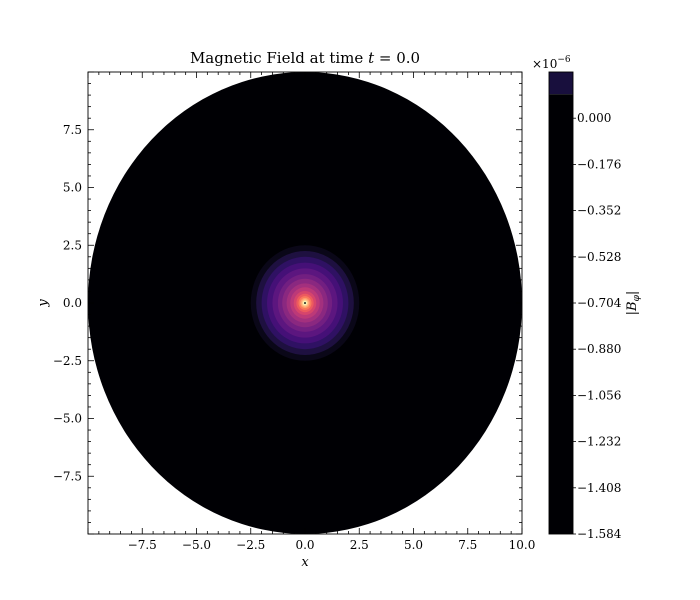 The height and width of the screenshot is (600, 700). Describe the element at coordinates (561, 314) in the screenshot. I see `colorbar-main-band` at that location.